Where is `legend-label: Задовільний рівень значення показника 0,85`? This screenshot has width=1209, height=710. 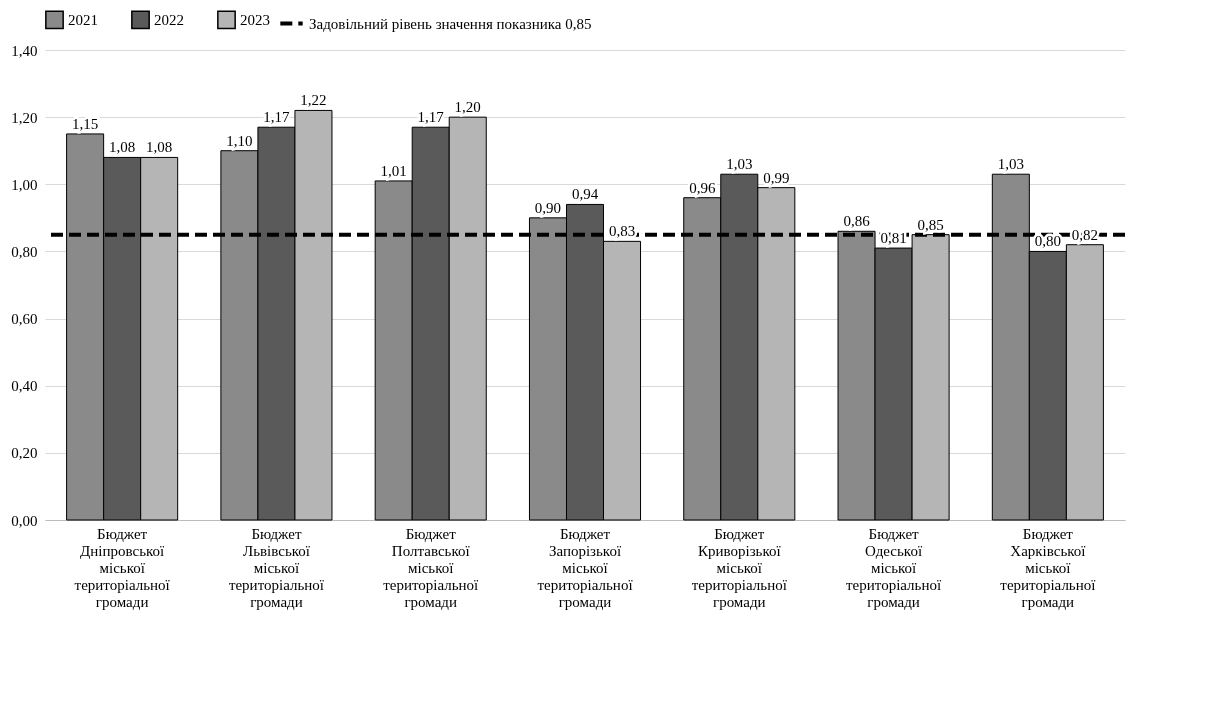 legend-label: Задовільний рівень значення показника 0,85 is located at coordinates (450, 23).